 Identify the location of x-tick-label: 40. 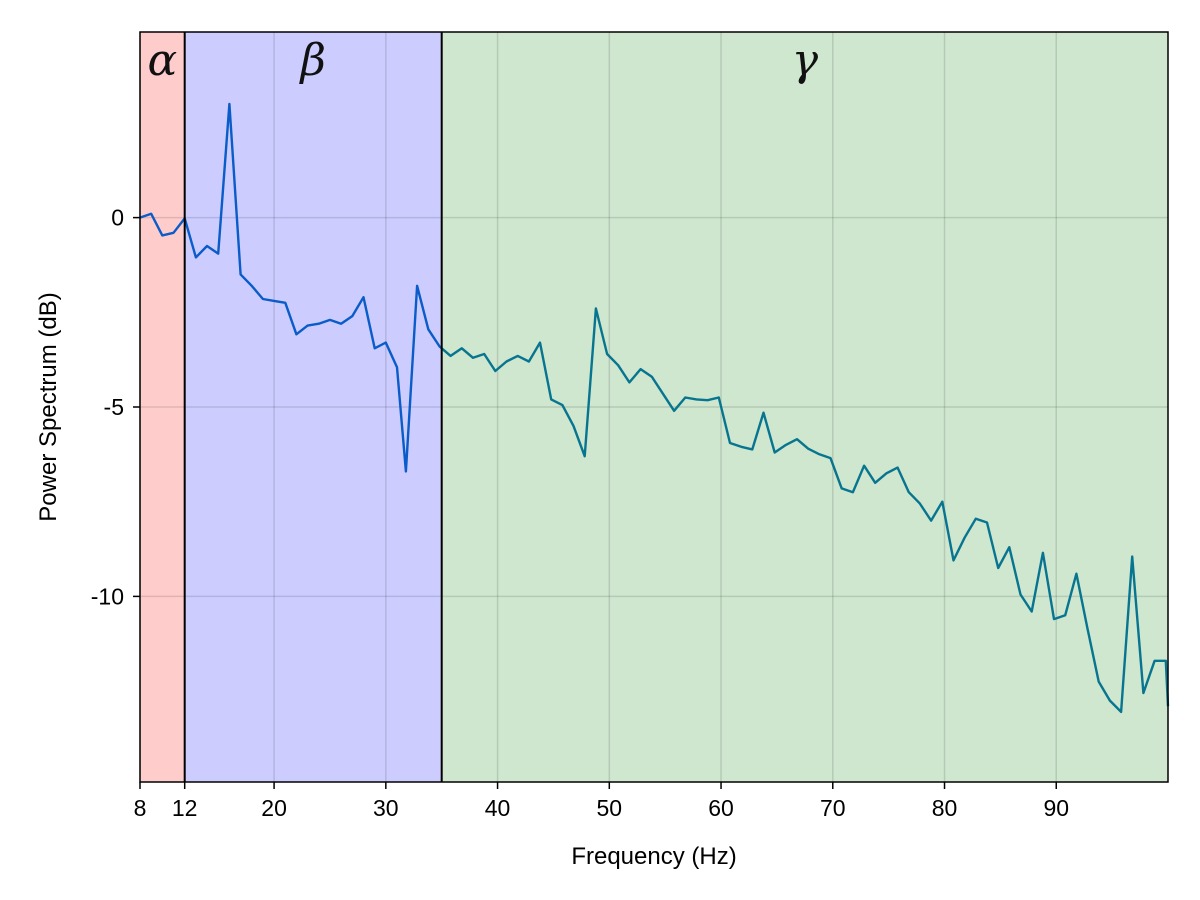
(498, 808).